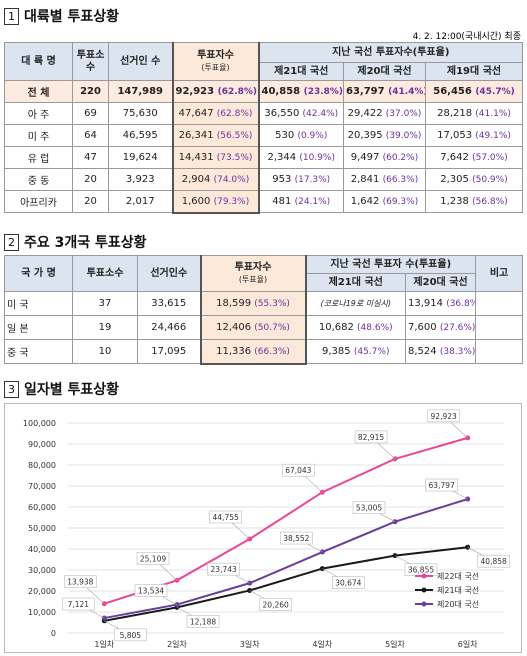 The image size is (527, 656). Describe the element at coordinates (444, 416) in the screenshot. I see `data-label: 92,923` at that location.